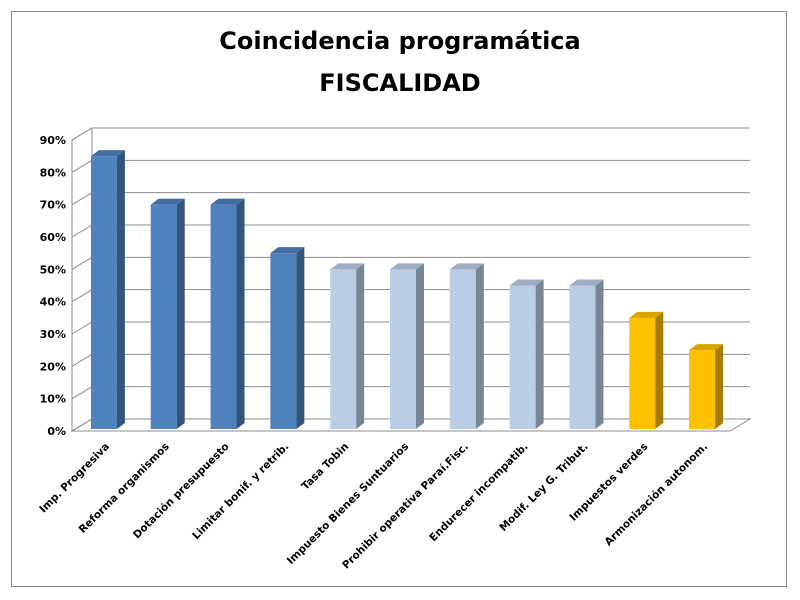 This screenshot has height=600, width=800. I want to click on side-wall, so click(82, 279).